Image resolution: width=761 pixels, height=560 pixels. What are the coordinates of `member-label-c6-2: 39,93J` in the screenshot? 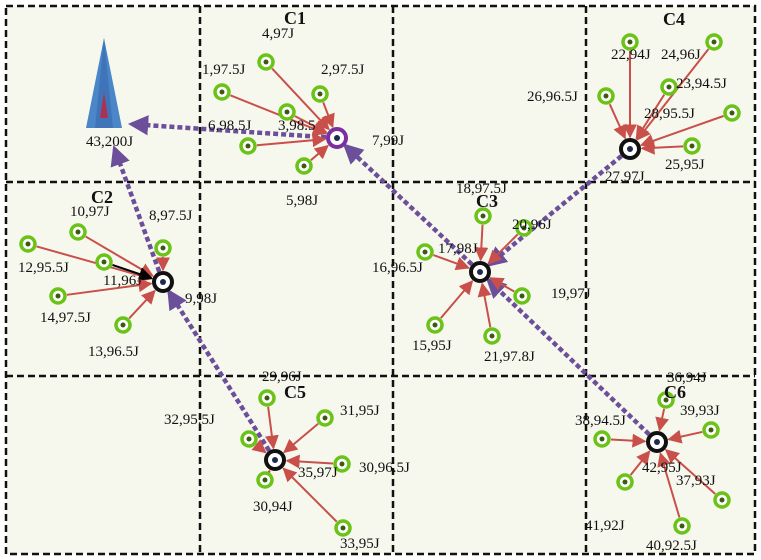 It's located at (700, 411).